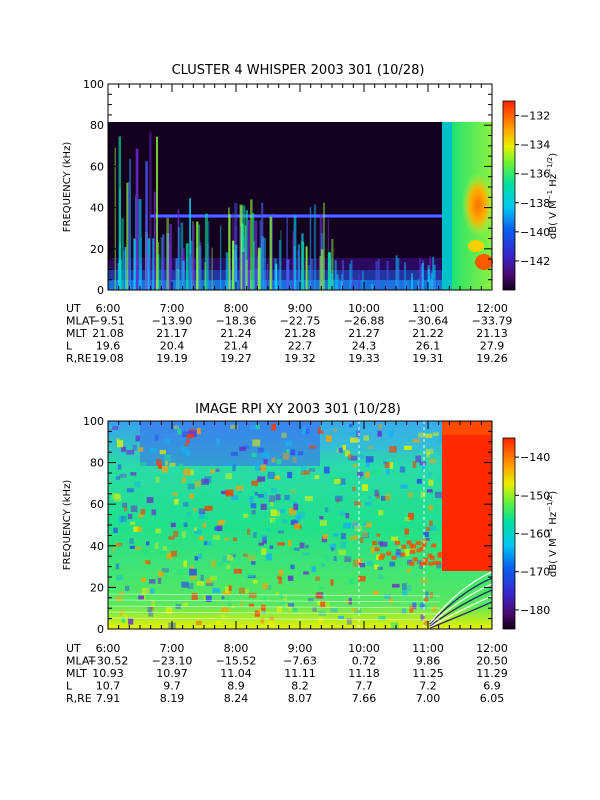 The width and height of the screenshot is (600, 800). I want to click on y-tick-label: 100, so click(93, 84).